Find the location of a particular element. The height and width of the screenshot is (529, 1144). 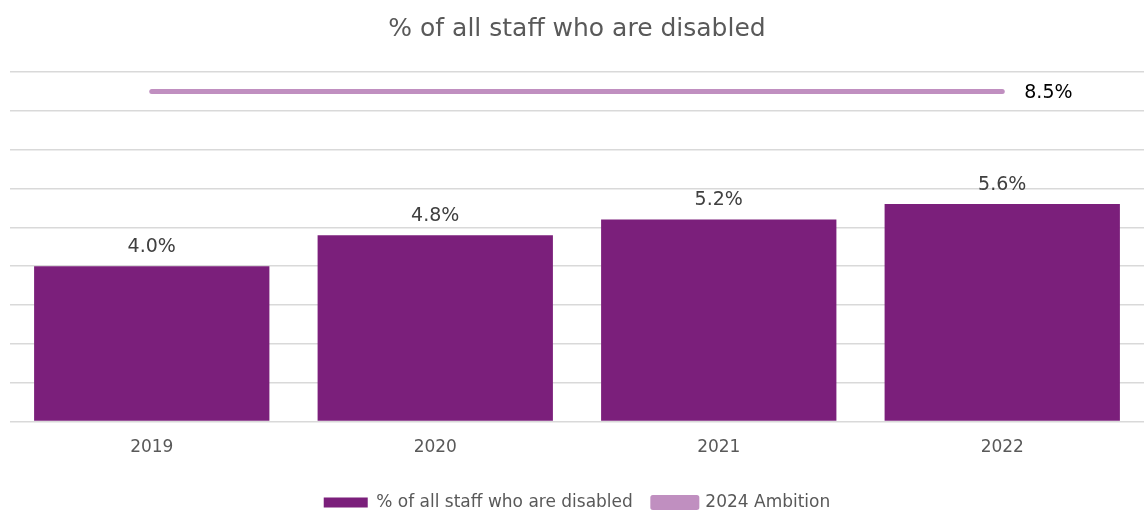

x-tick-label: 2022 is located at coordinates (1002, 446).